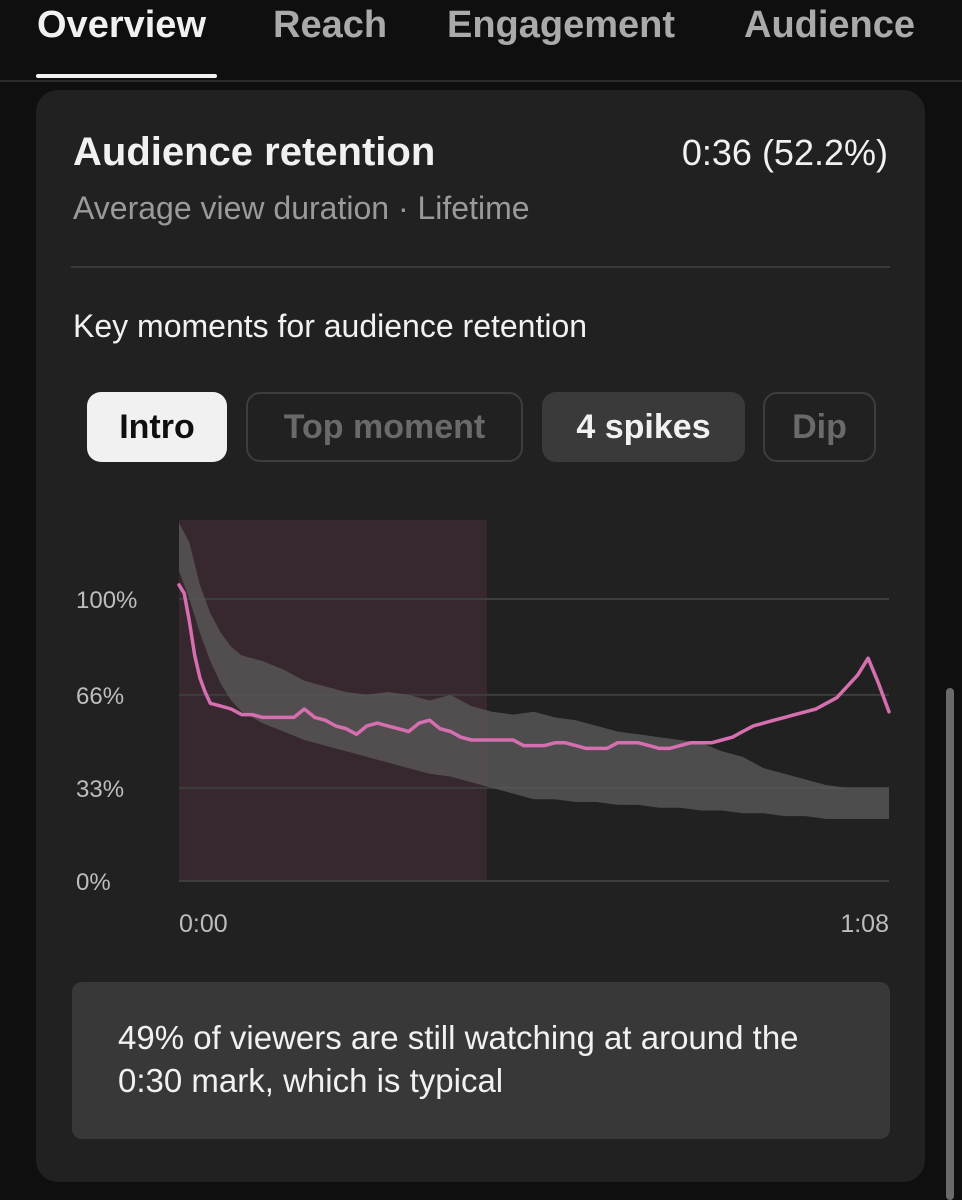 The image size is (962, 1200). I want to click on active-tab-indicator, so click(126, 76).